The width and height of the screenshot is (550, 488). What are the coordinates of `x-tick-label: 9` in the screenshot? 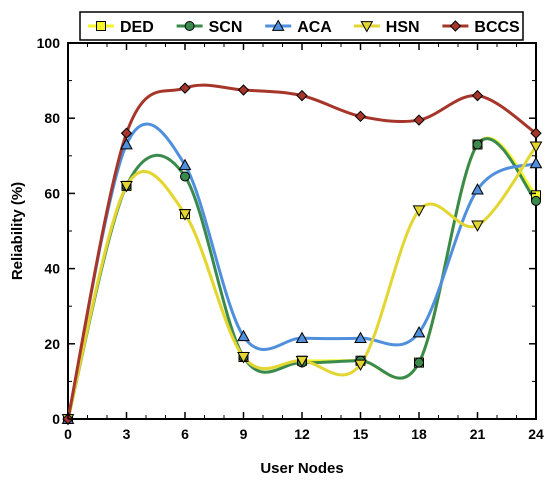 It's located at (244, 434).